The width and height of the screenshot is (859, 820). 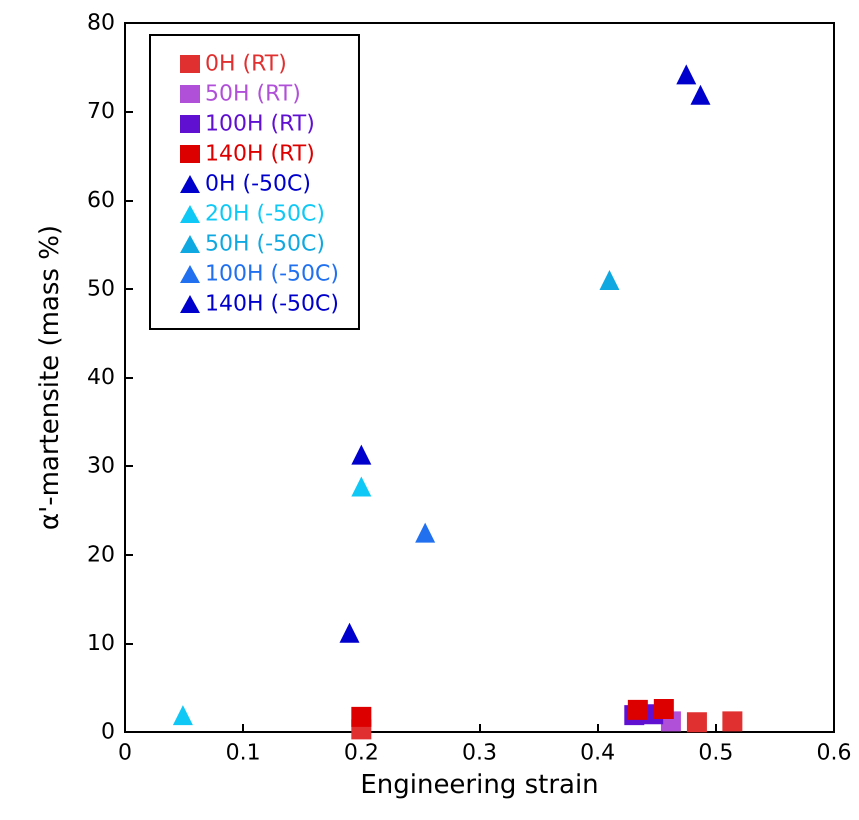 What do you see at coordinates (101, 466) in the screenshot?
I see `y-tick-label: 30` at bounding box center [101, 466].